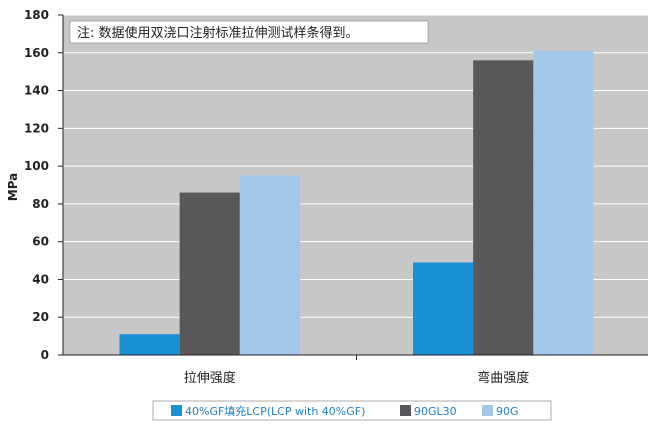  Describe the element at coordinates (40, 279) in the screenshot. I see `y-tick-label: 40` at that location.